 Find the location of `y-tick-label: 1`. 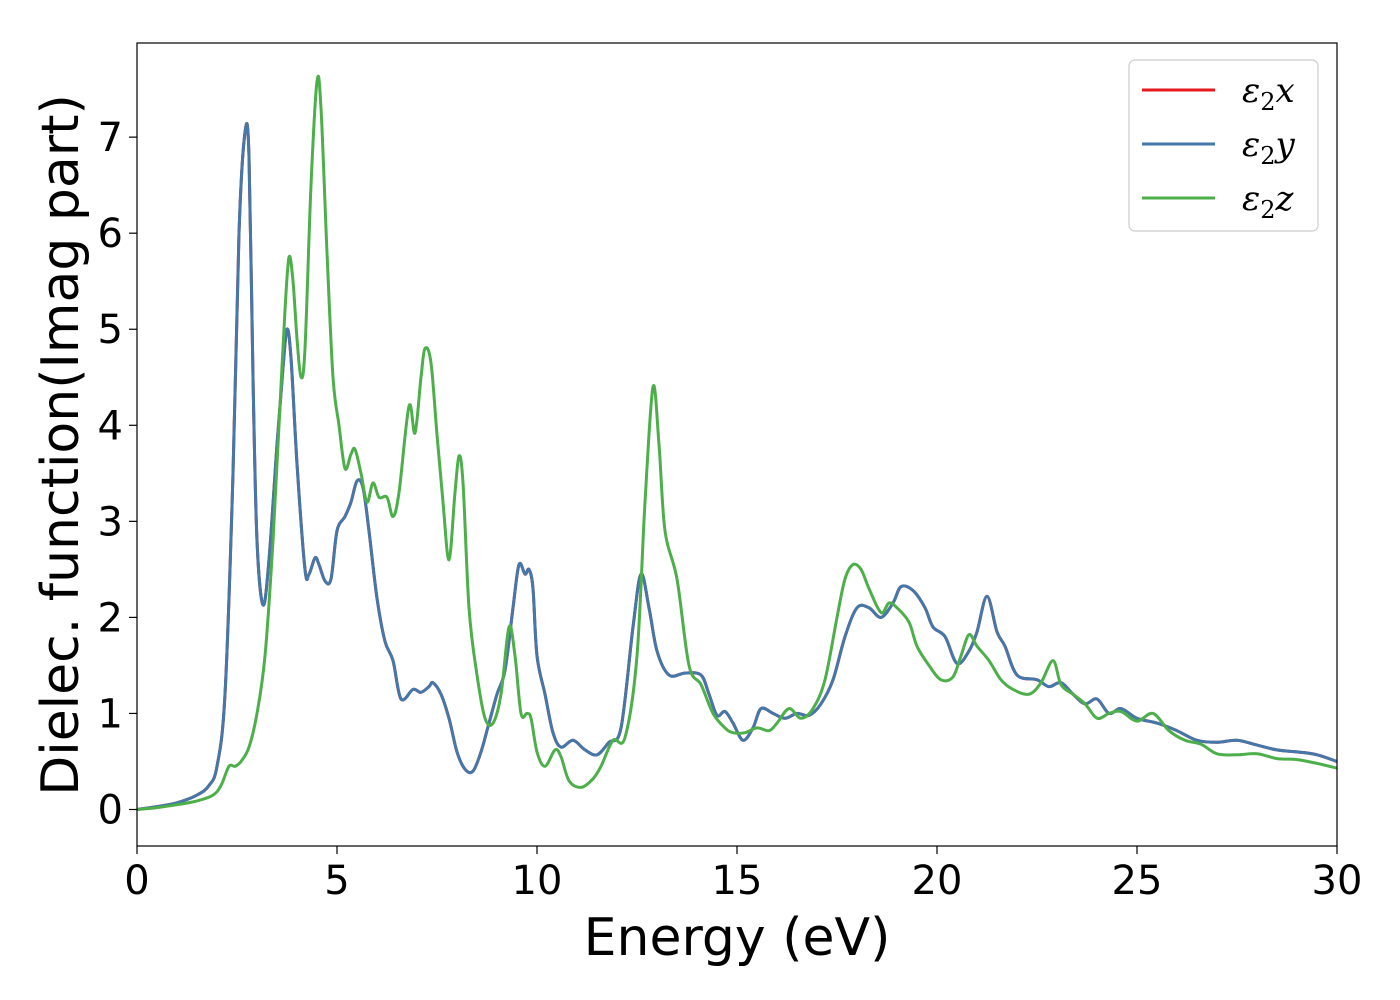

y-tick-label: 1 is located at coordinates (110, 714).